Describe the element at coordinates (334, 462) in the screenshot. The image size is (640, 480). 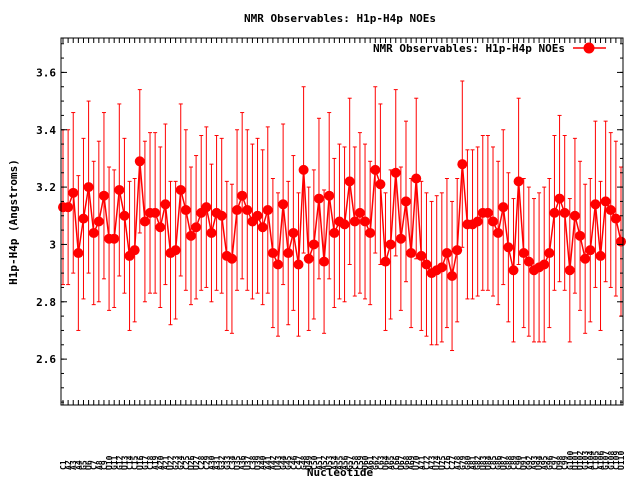
I see `x-tick-label: A54` at that location.